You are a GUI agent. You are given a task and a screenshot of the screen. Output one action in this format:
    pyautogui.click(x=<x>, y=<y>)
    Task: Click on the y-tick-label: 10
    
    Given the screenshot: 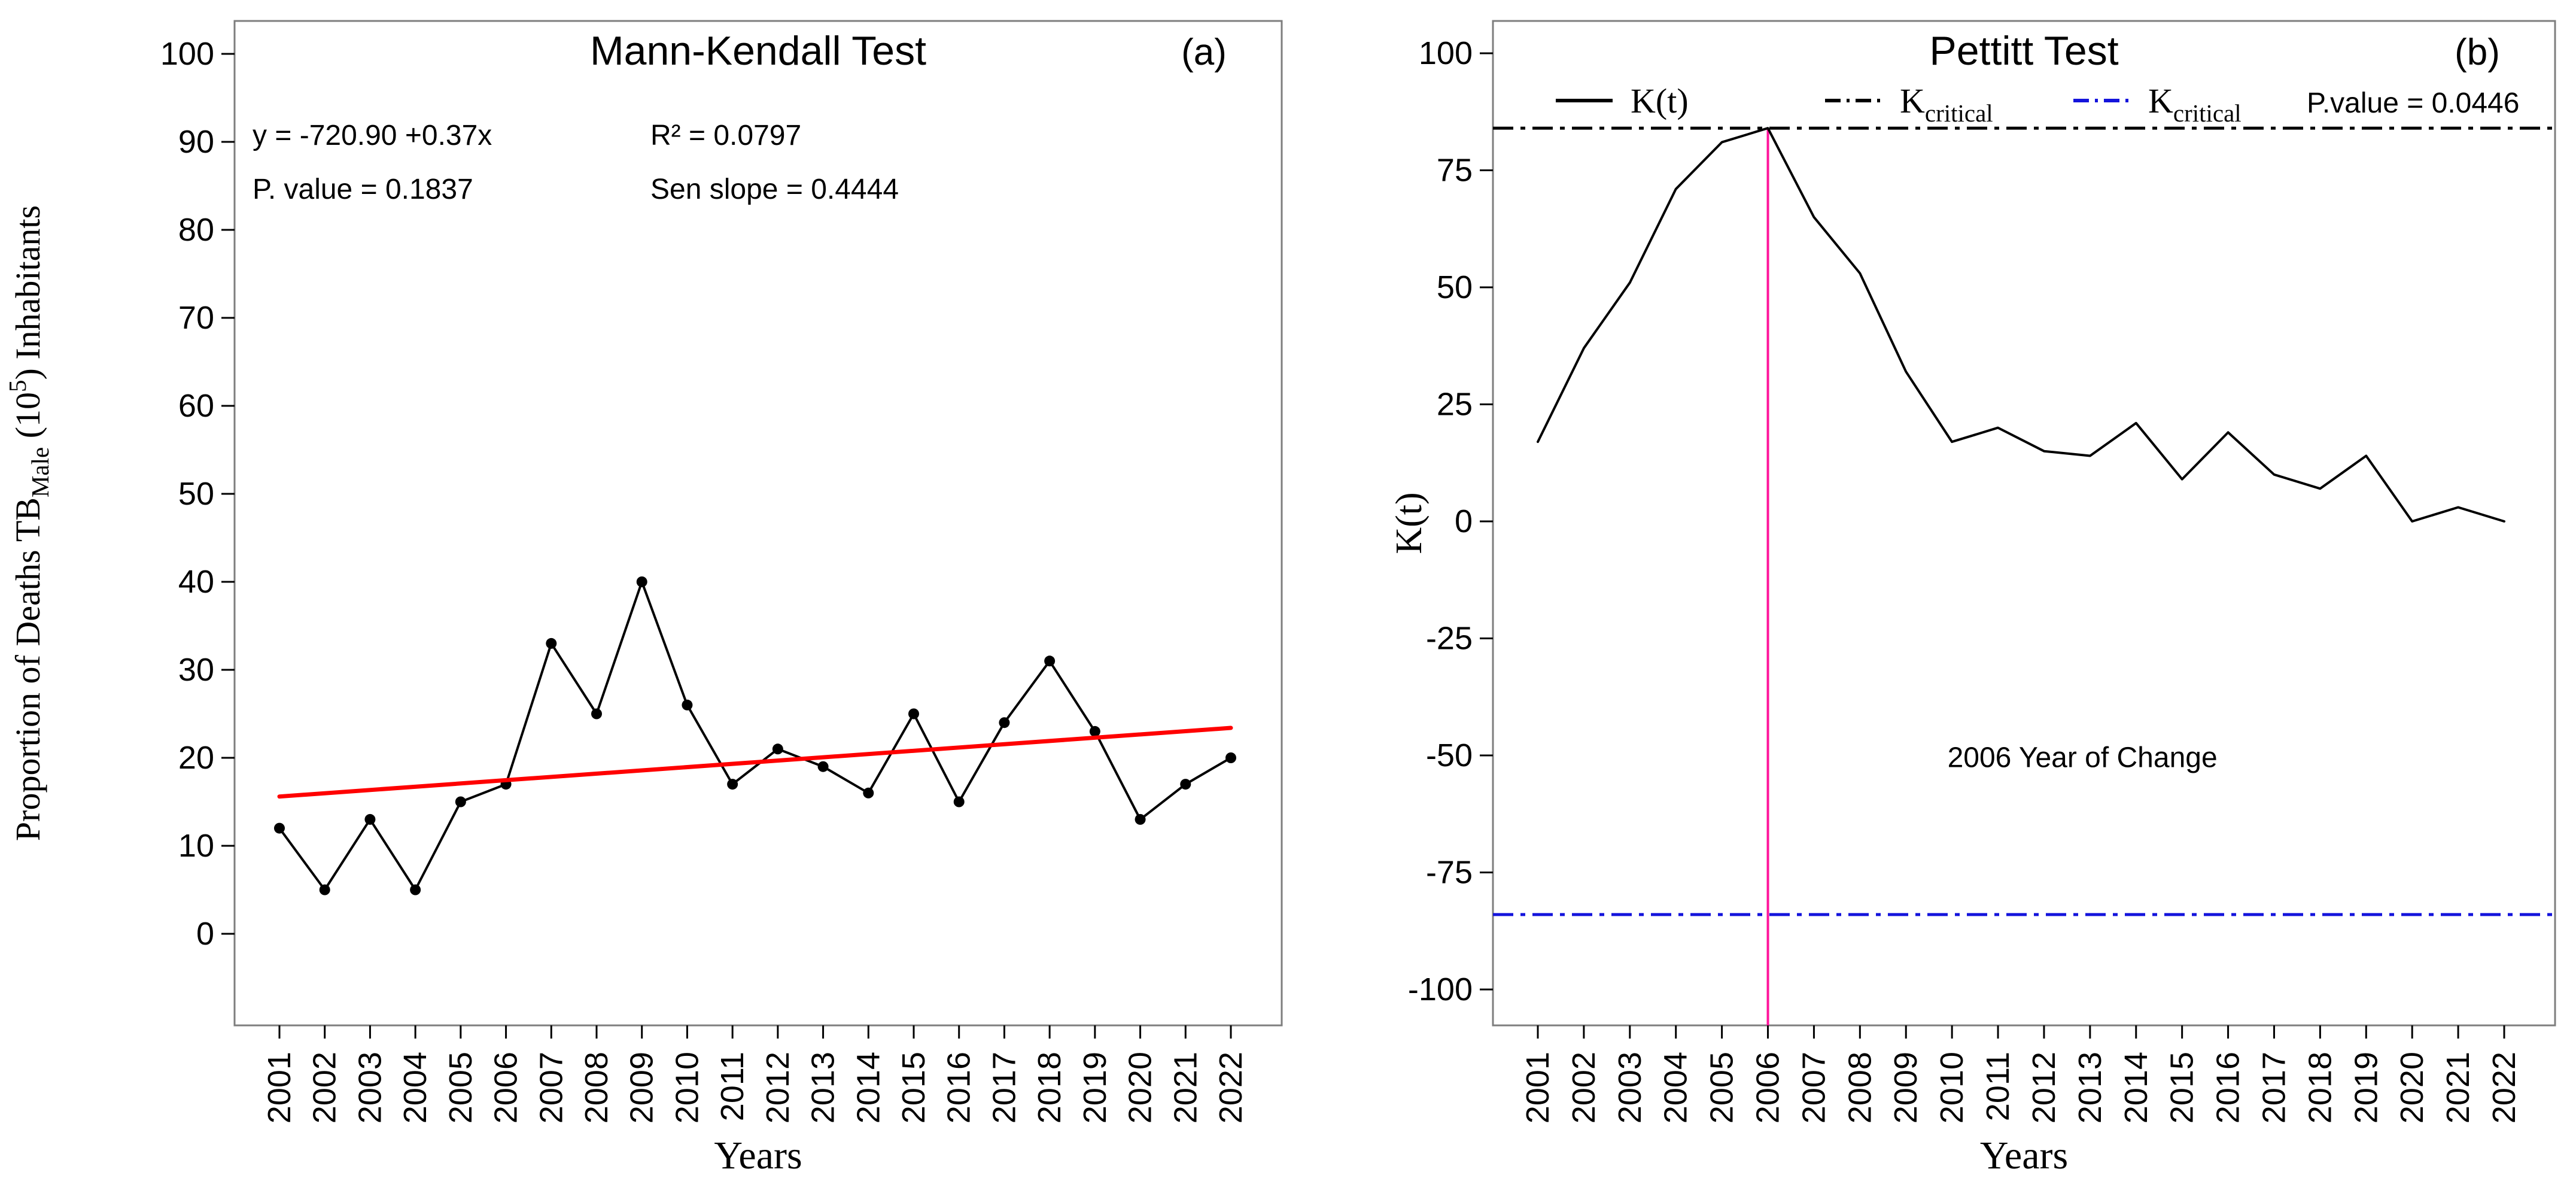 What is the action you would take?
    pyautogui.click(x=196, y=846)
    